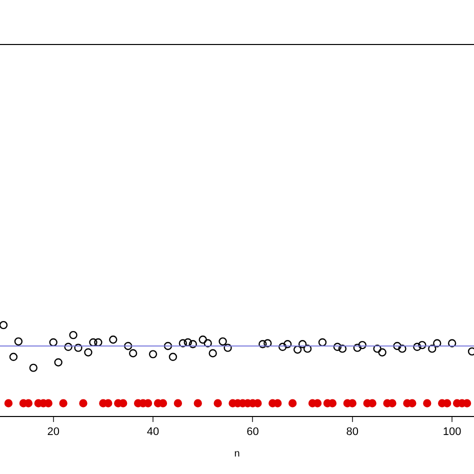  I want to click on x-tick-label: 40, so click(153, 432).